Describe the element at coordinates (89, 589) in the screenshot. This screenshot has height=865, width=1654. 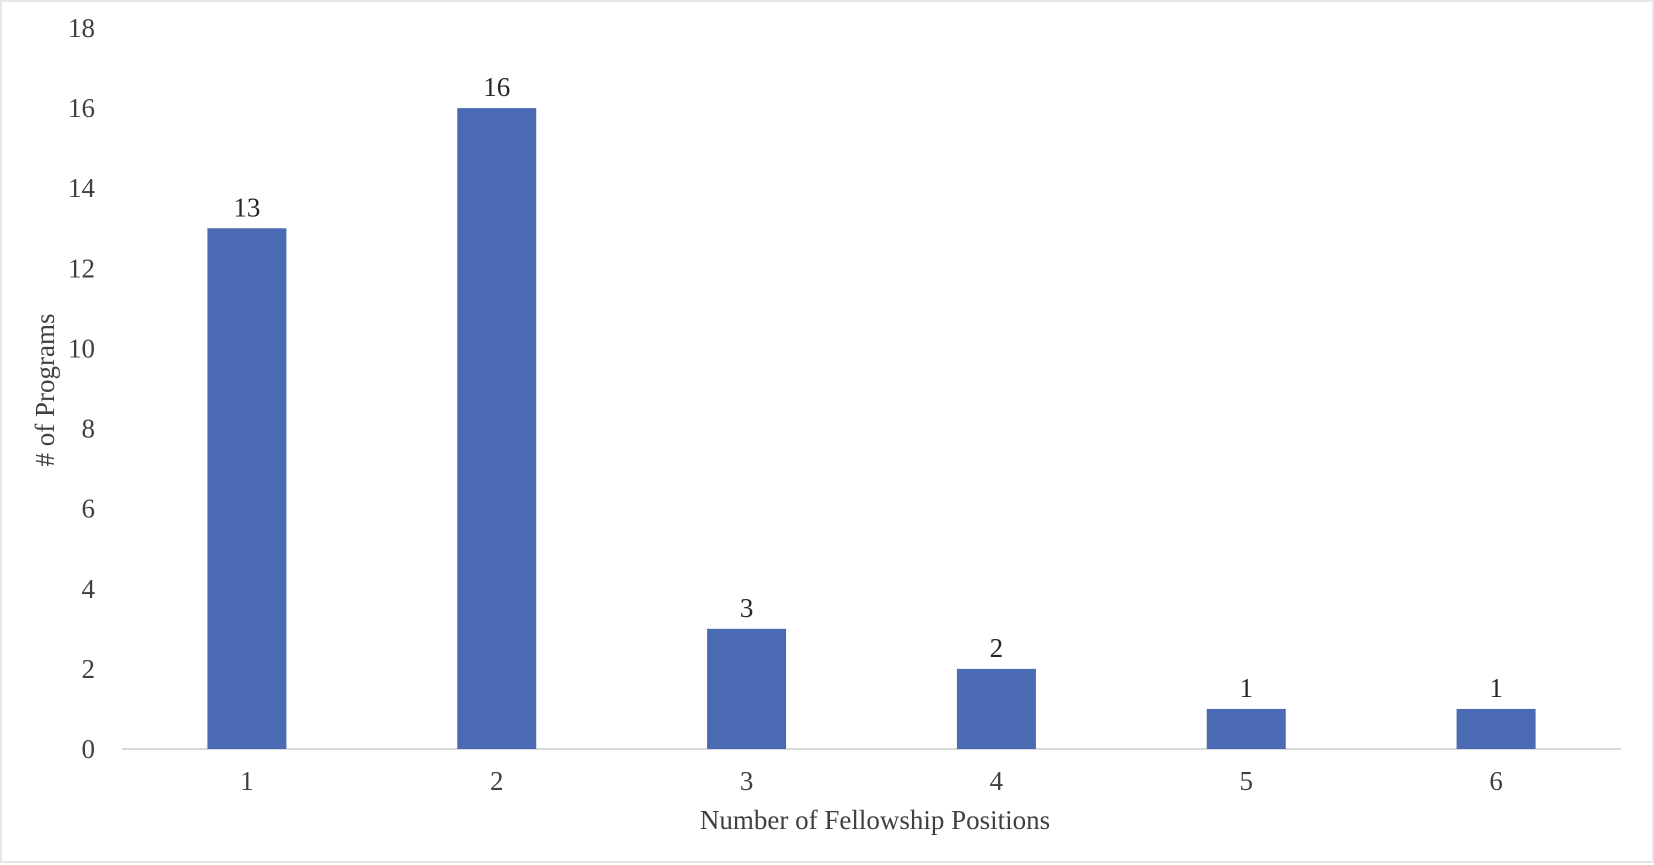
I see `y-tick-label: 4` at that location.